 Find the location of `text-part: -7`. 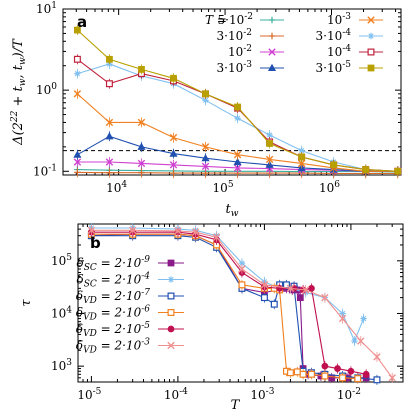

text-part: -7 is located at coordinates (145, 293).